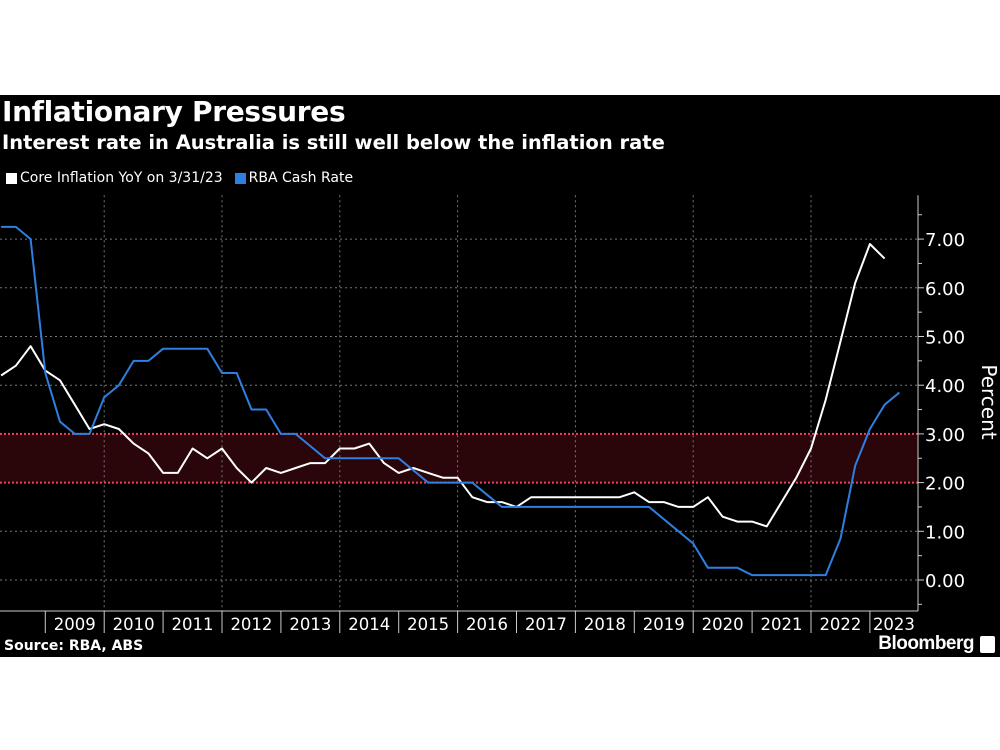  Describe the element at coordinates (121, 178) in the screenshot. I see `legend-label: Core Inflation YoY on 3/31/23` at that location.